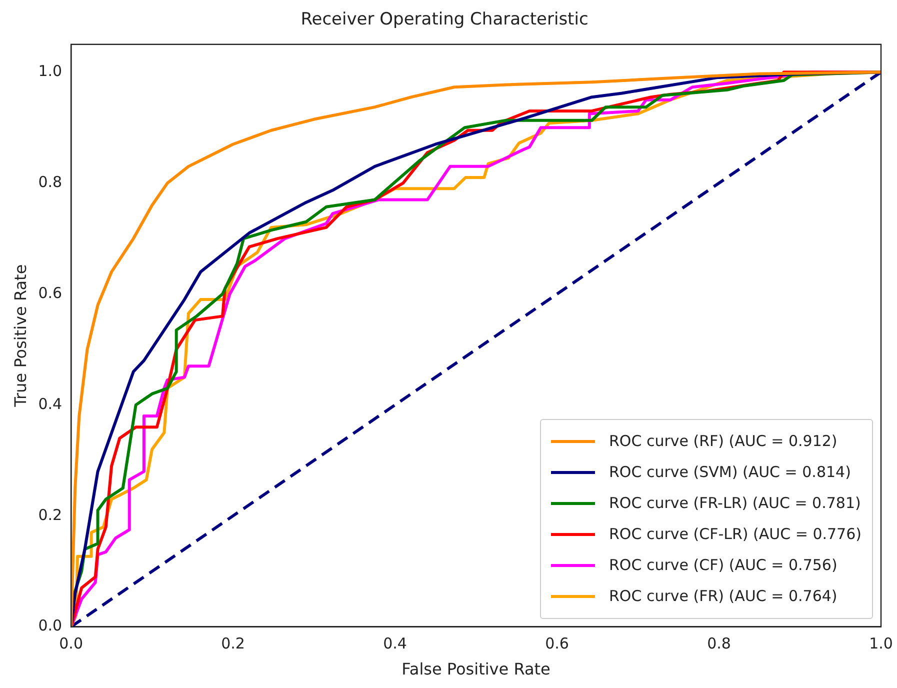  What do you see at coordinates (50, 515) in the screenshot?
I see `y-tick-label: 0.2` at bounding box center [50, 515].